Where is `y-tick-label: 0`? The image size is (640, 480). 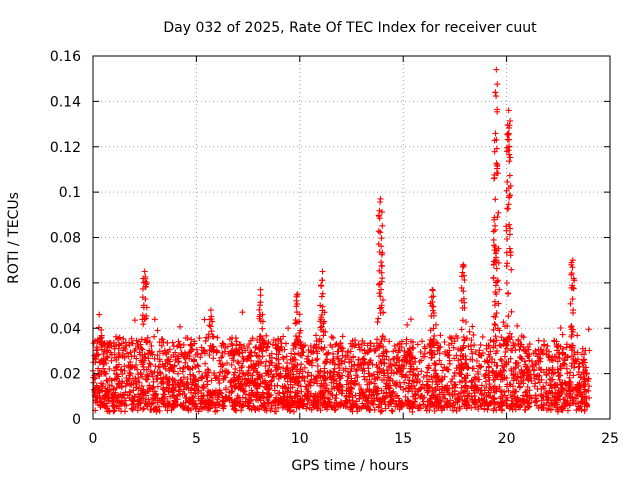 y-tick-label: 0 is located at coordinates (76, 420).